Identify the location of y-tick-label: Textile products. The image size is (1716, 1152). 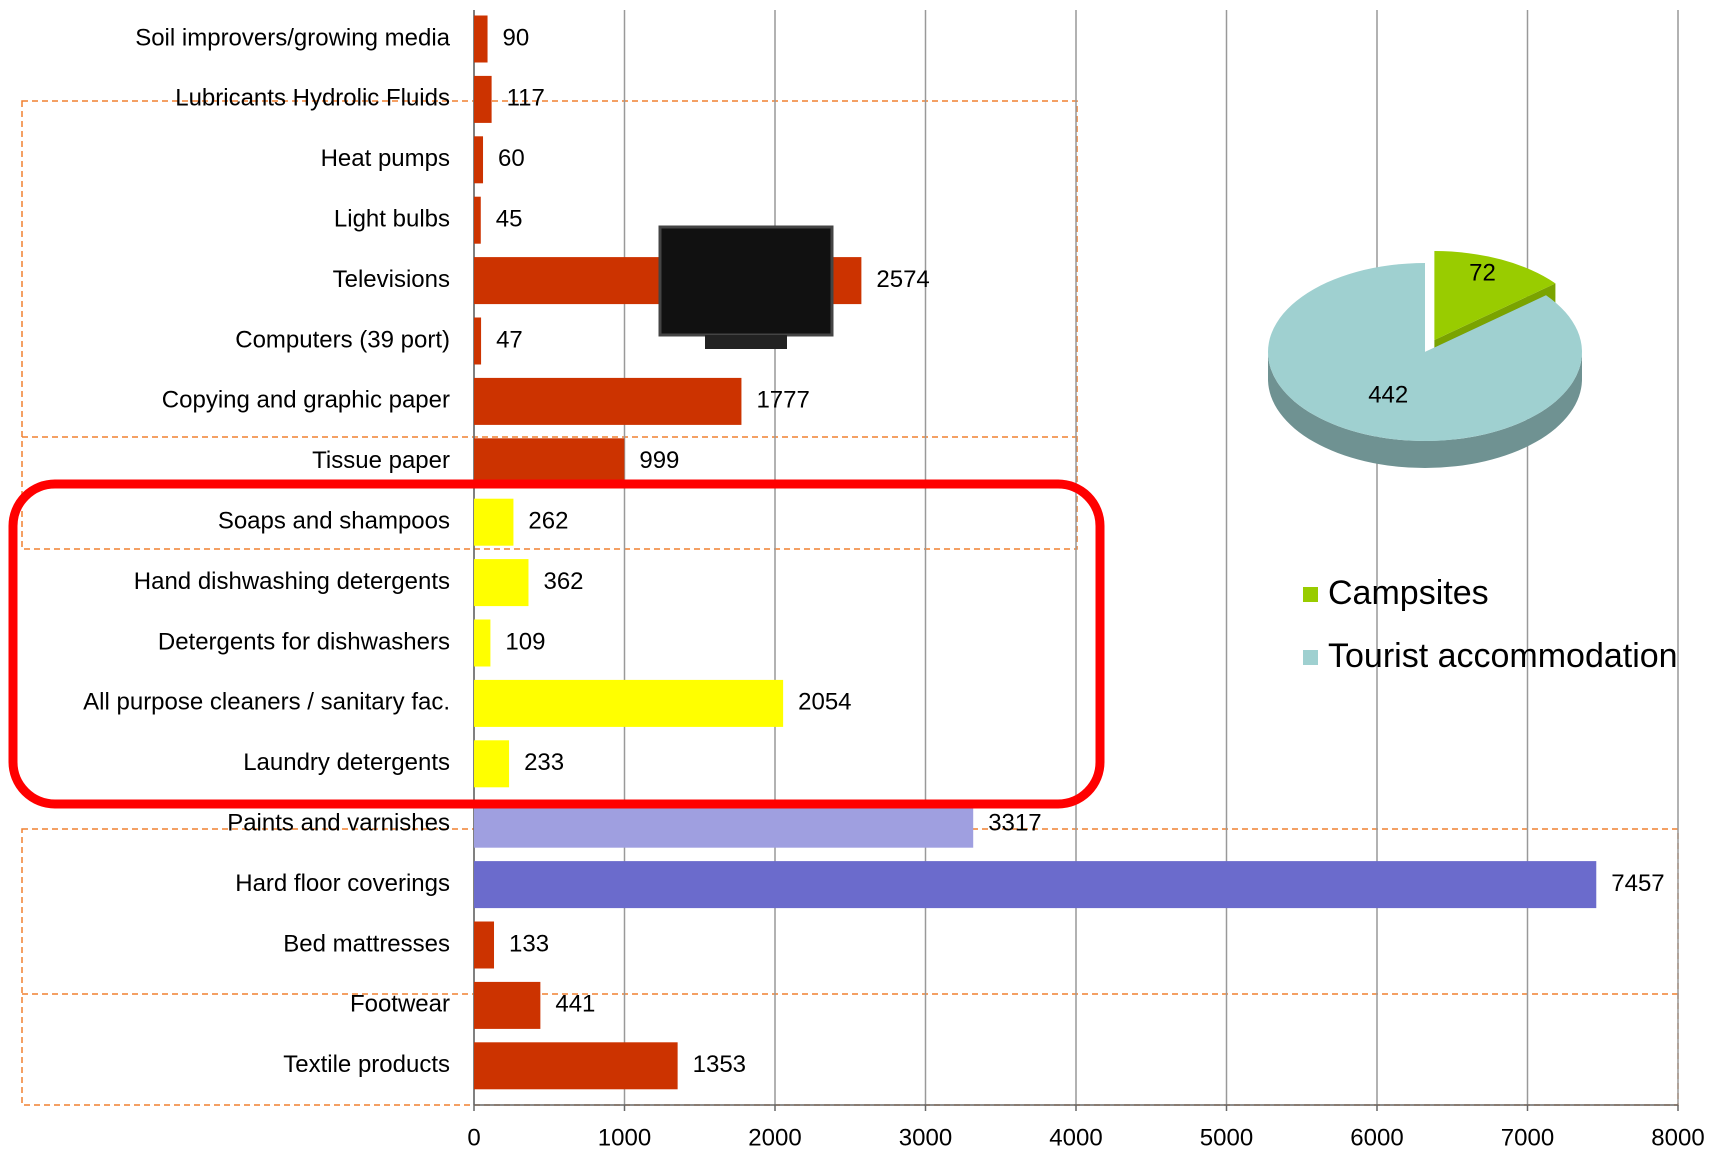
(366, 1064).